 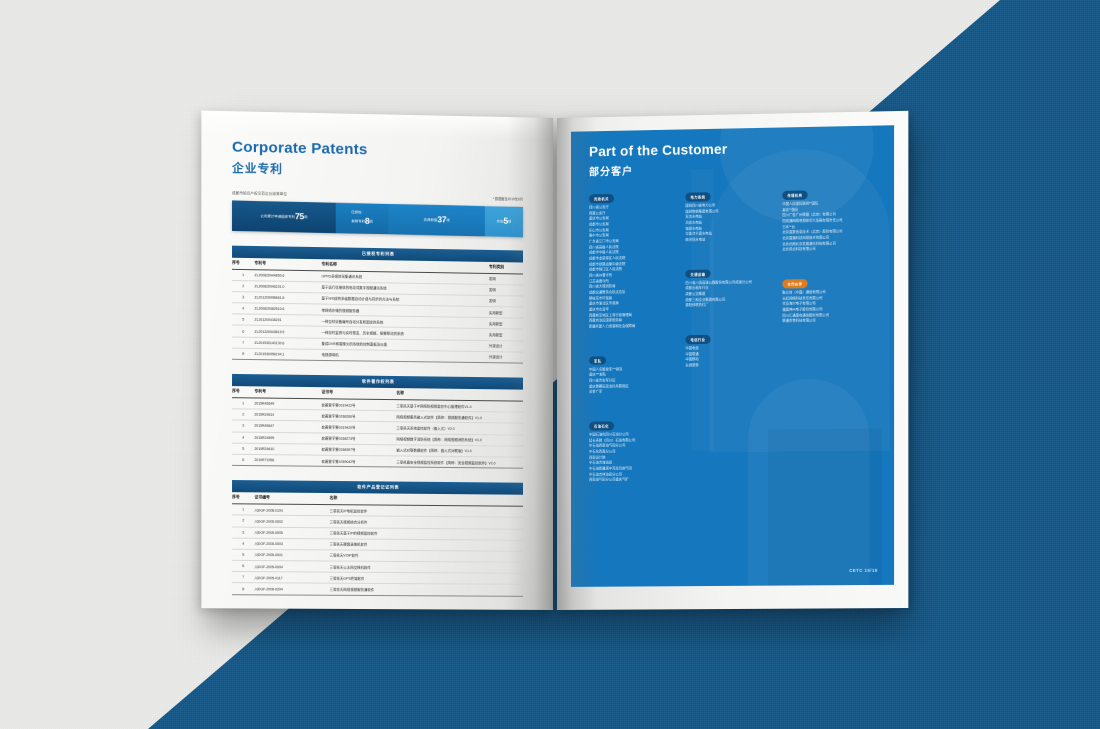 I want to click on patent-stats-bar: 公司累计申请国家专利75项 已授权 发明专利8项 实用新型37项 外观5项, so click(x=378, y=218).